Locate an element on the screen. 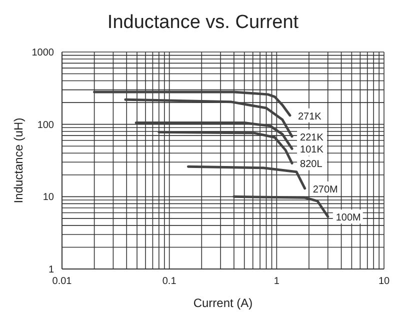  series-label: 270M is located at coordinates (325, 190).